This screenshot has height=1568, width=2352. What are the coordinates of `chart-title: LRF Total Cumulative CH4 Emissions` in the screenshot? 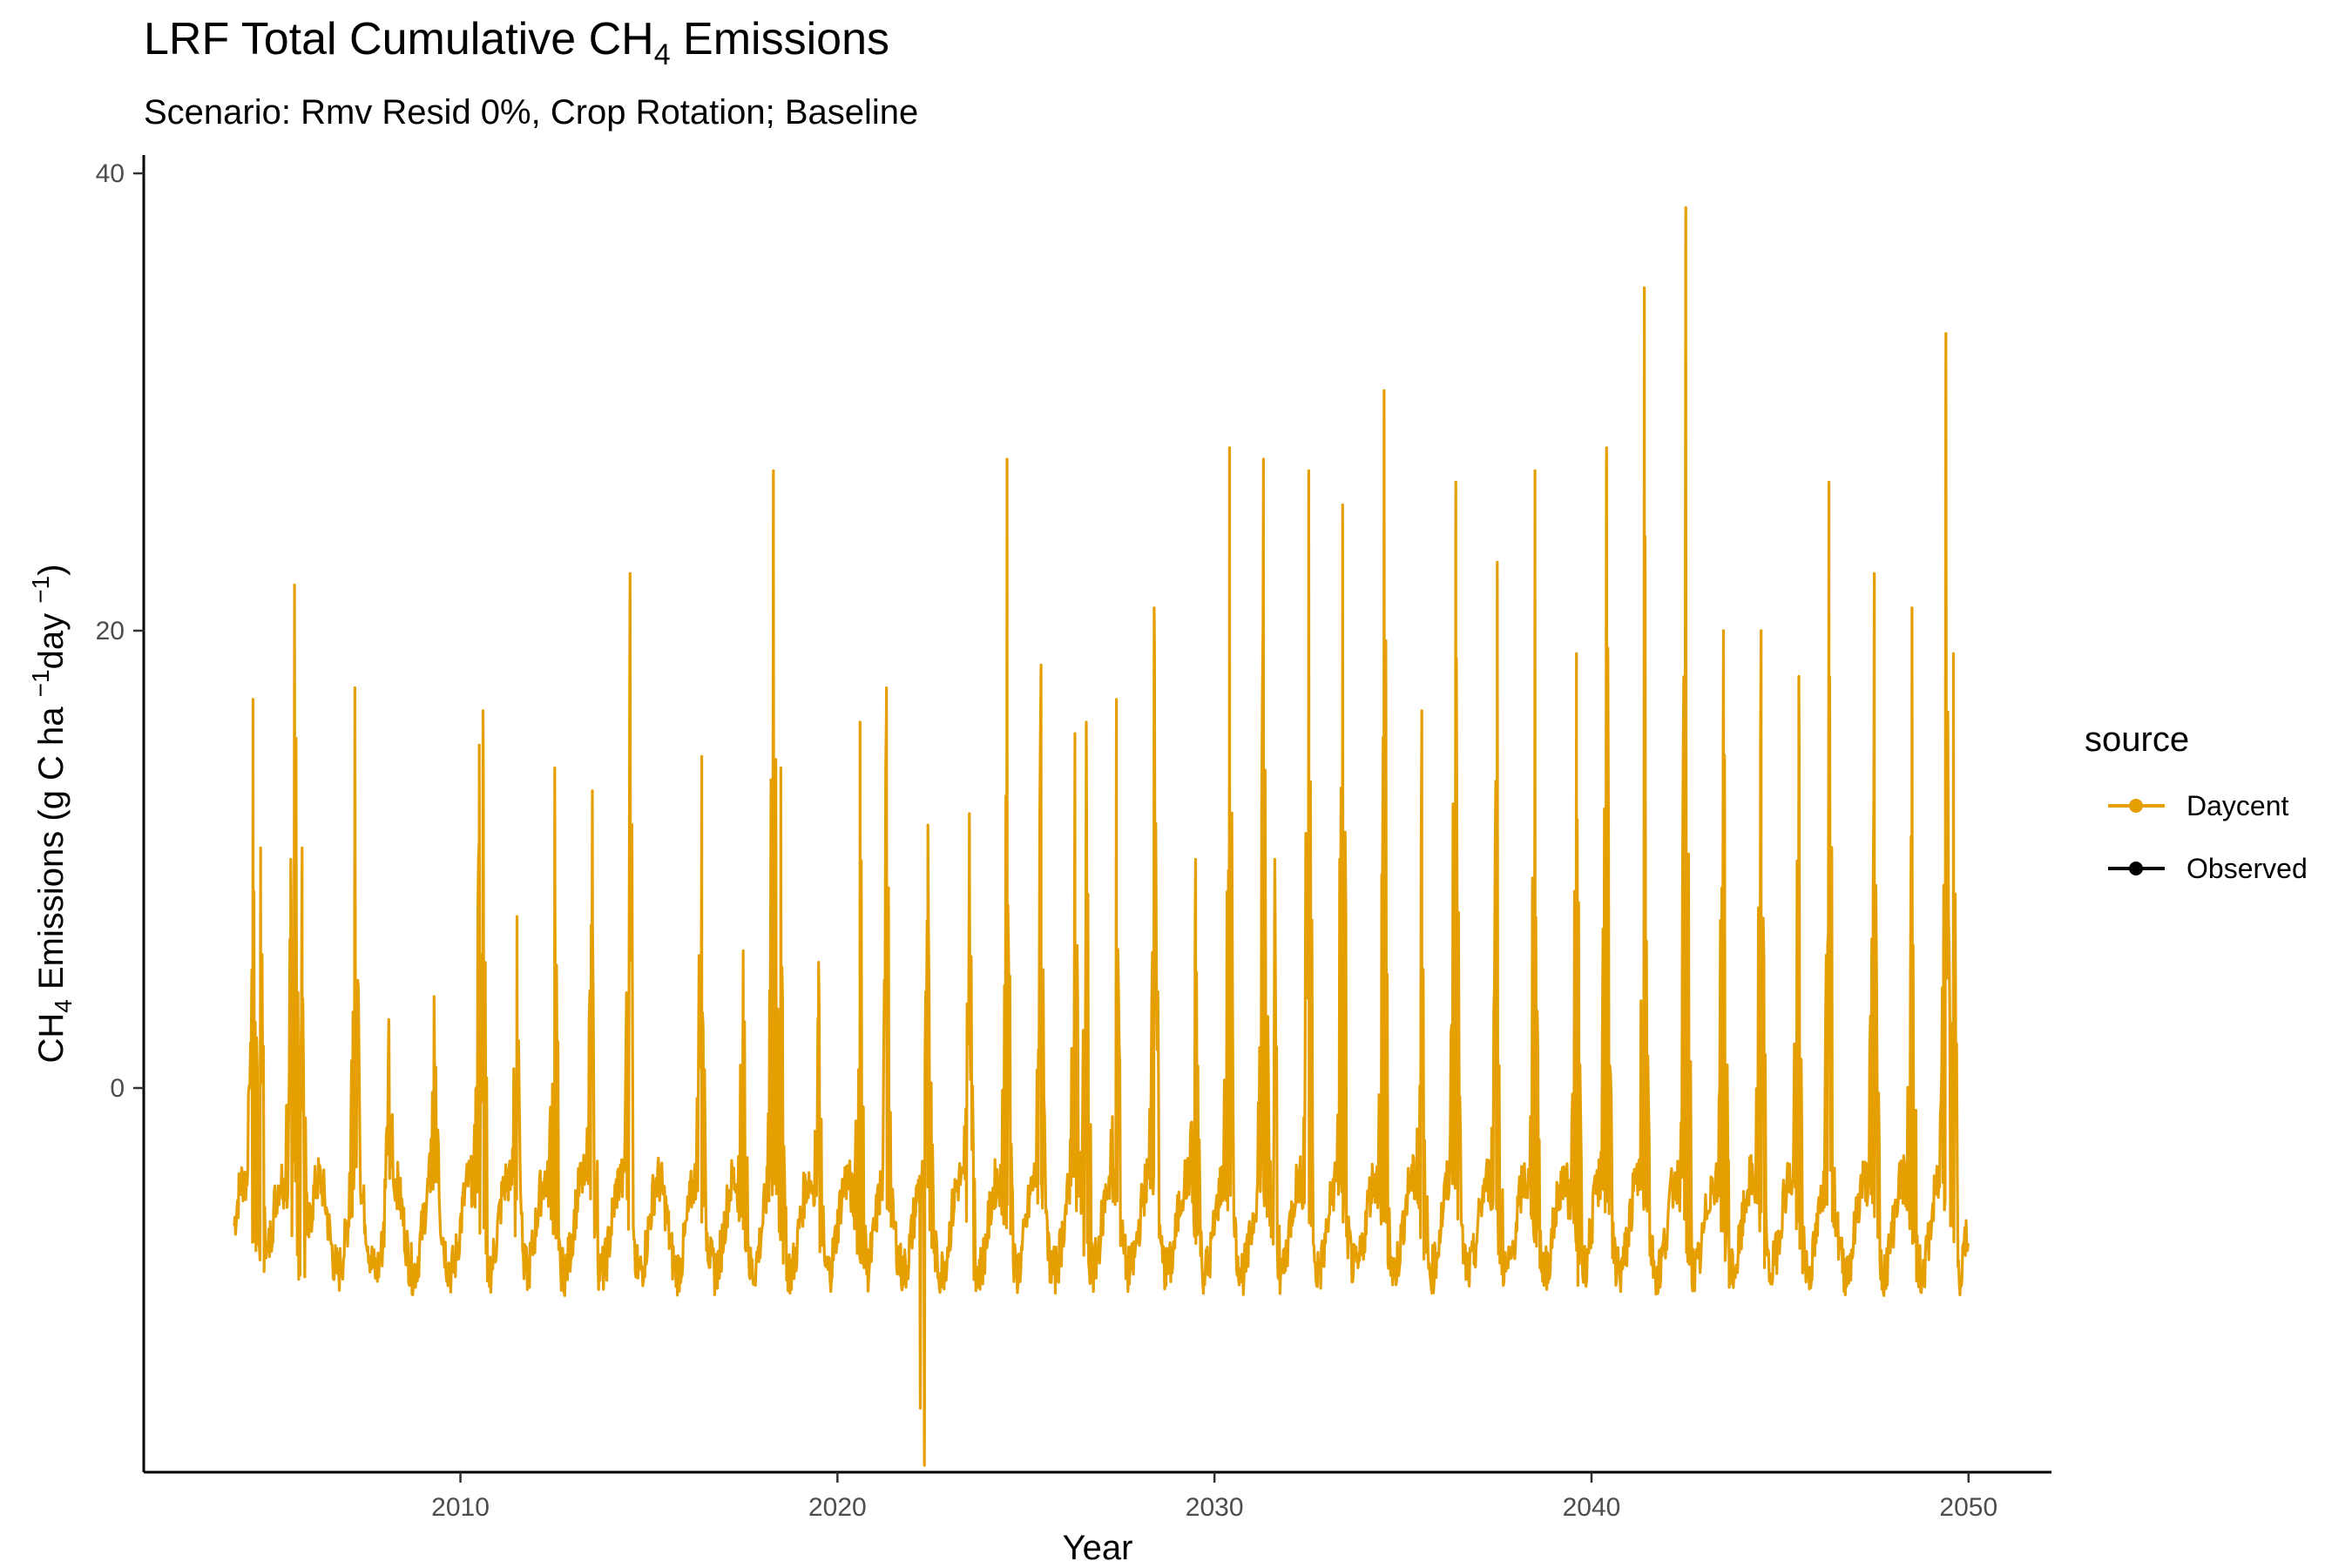 It's located at (516, 42).